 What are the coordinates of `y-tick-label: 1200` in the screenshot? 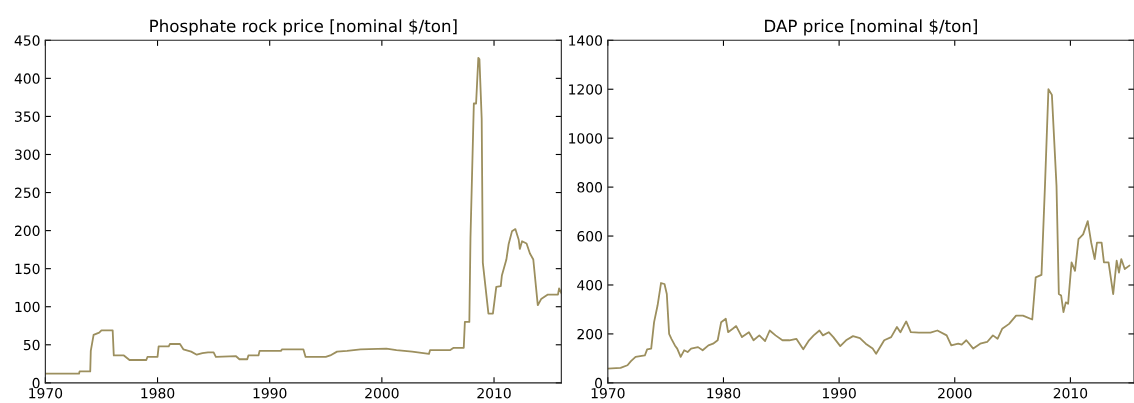 It's located at (586, 89).